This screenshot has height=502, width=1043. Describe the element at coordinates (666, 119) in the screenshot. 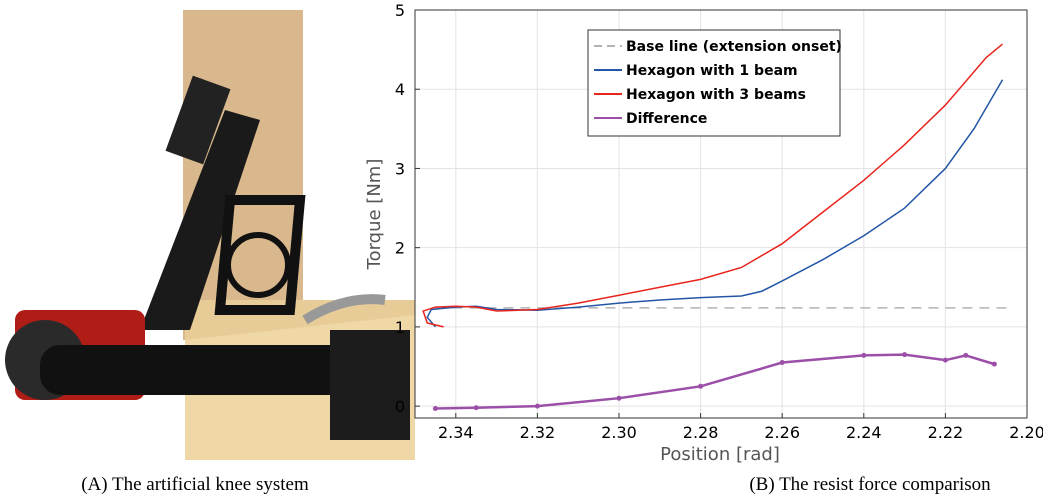

I see `legend-label: Difference` at that location.